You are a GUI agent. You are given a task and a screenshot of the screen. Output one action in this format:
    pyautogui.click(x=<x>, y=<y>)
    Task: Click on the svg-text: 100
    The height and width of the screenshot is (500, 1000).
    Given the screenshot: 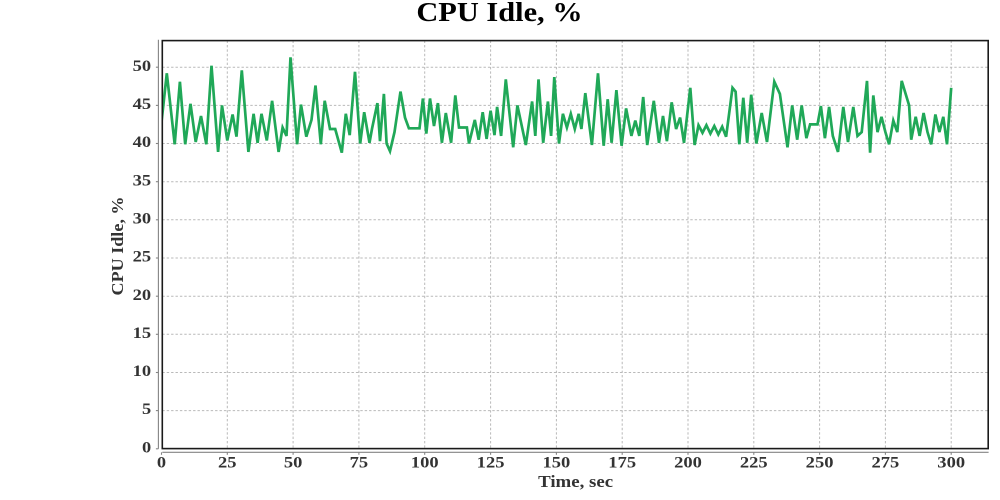 What is the action you would take?
    pyautogui.click(x=425, y=463)
    